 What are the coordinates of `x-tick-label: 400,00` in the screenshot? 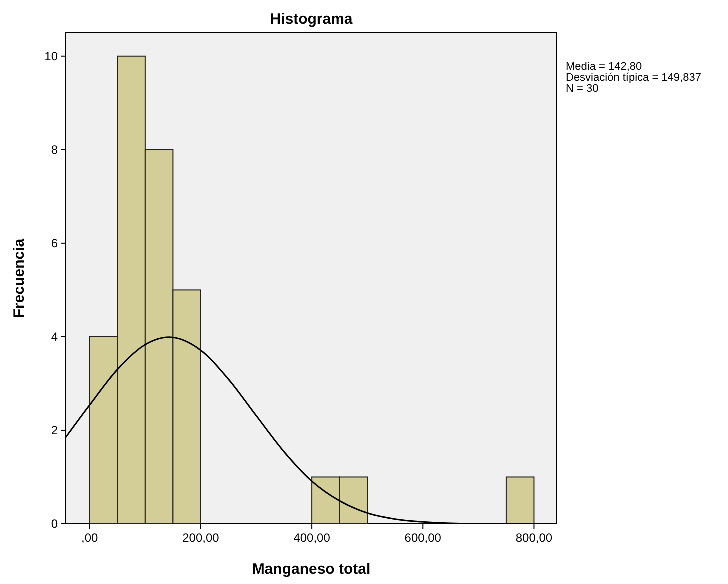 It's located at (312, 538).